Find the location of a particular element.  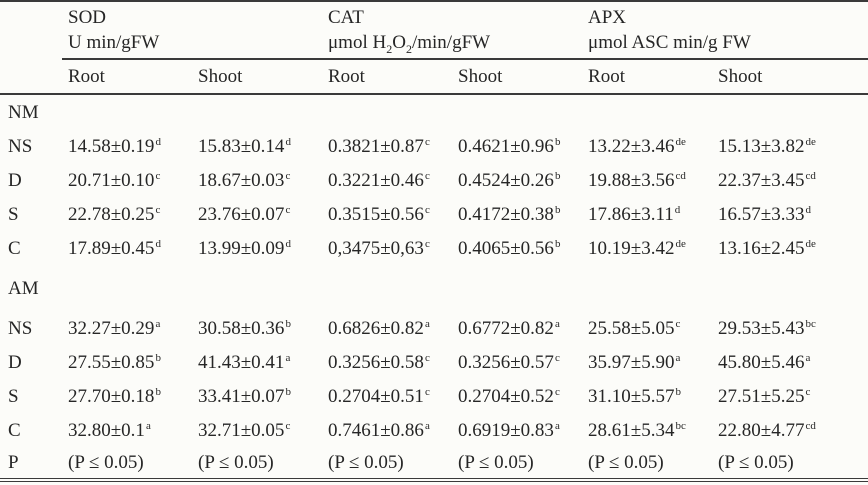

cell-value: 33.41±0.07 is located at coordinates (241, 396).